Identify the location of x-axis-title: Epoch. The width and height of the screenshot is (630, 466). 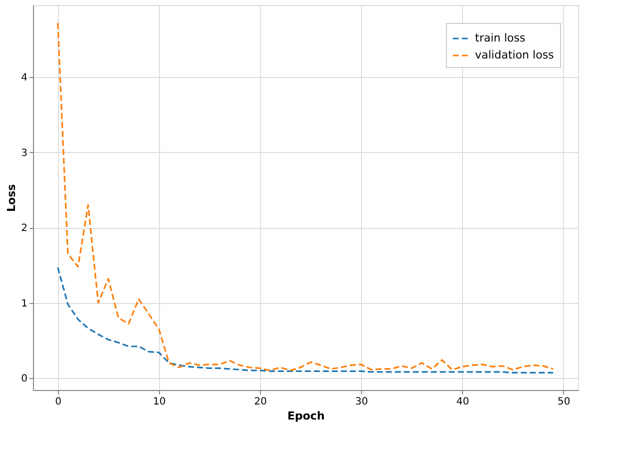
(306, 416).